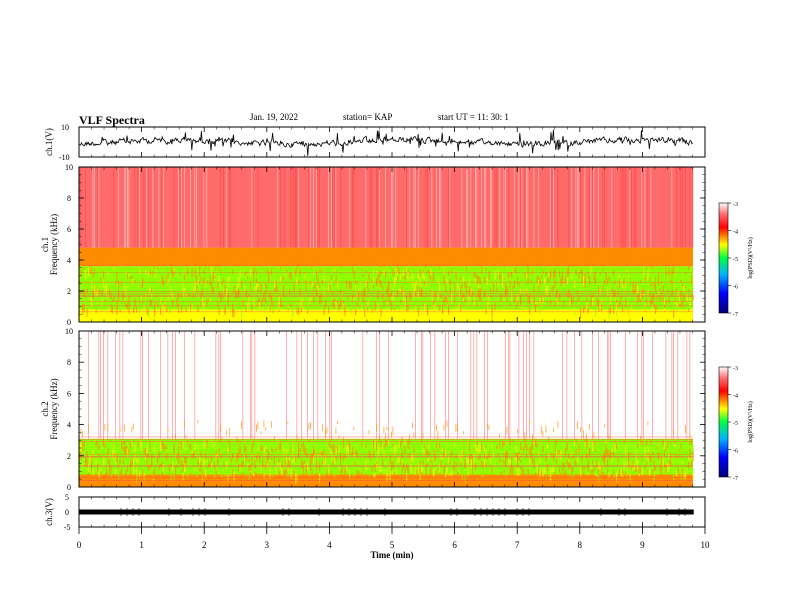 The height and width of the screenshot is (612, 792). I want to click on ch1-colorbar-tick-0: -3, so click(735, 205).